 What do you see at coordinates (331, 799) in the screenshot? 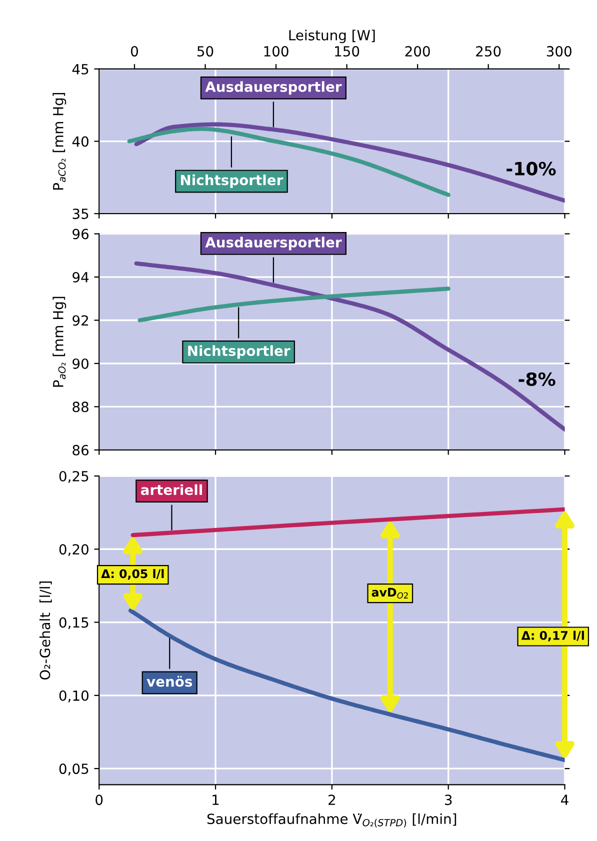
I see `x-tick-label: 2` at bounding box center [331, 799].